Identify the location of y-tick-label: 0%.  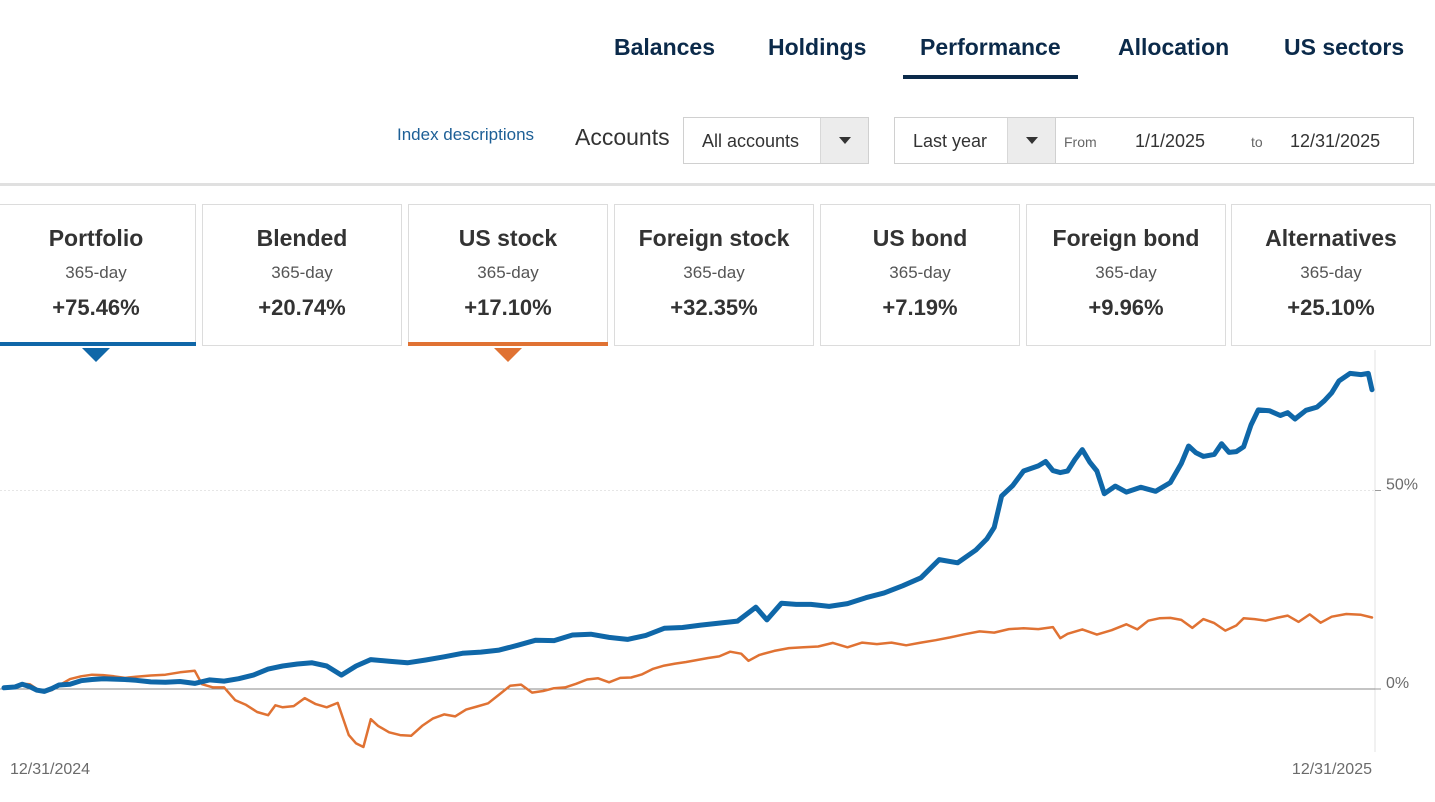
(1397, 683).